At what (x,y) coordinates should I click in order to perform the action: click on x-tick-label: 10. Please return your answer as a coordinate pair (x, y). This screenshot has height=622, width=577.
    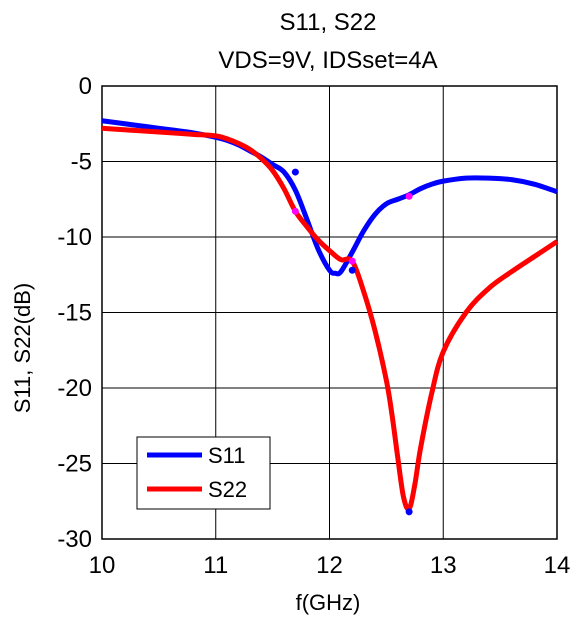
    Looking at the image, I should click on (102, 565).